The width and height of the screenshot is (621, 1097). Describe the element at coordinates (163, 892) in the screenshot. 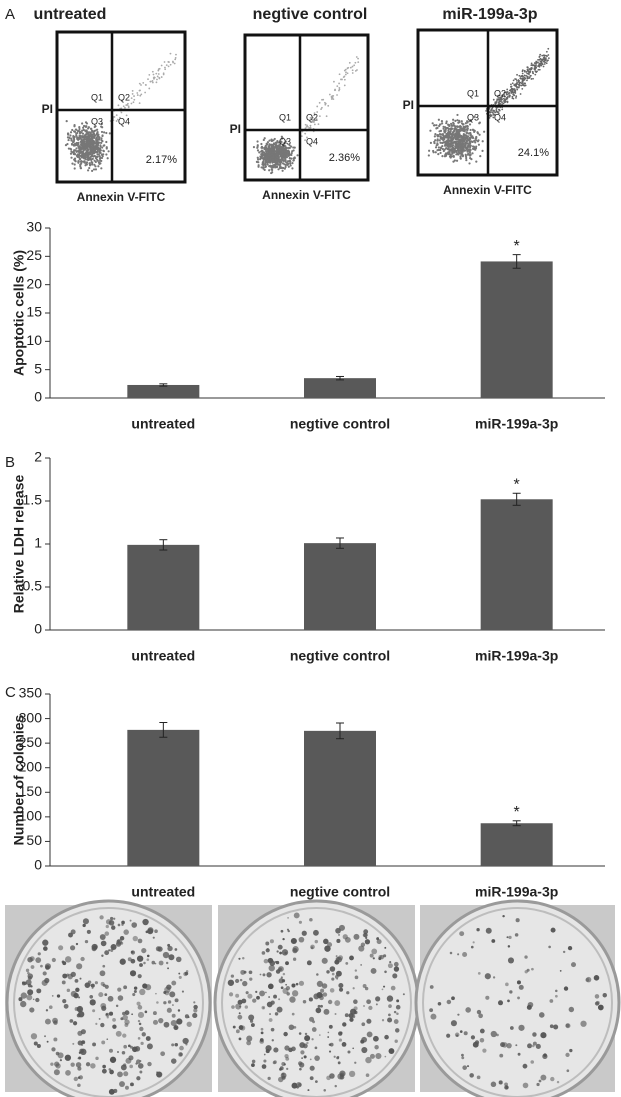

I see `x-tick-label: untreated` at that location.